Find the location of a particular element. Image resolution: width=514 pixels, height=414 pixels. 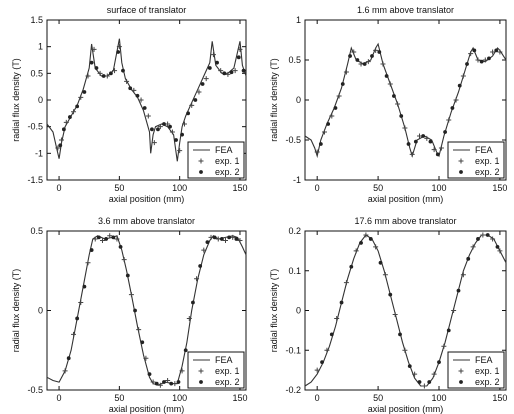

y-tick-label: 0 is located at coordinates (298, 100).